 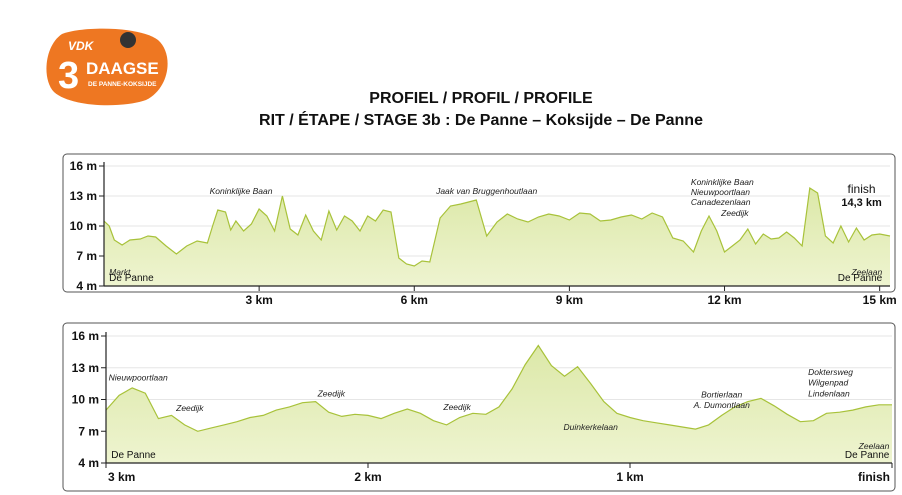 I want to click on logo-subline: DE PANNE-KOKSIJDE, so click(x=122, y=84).